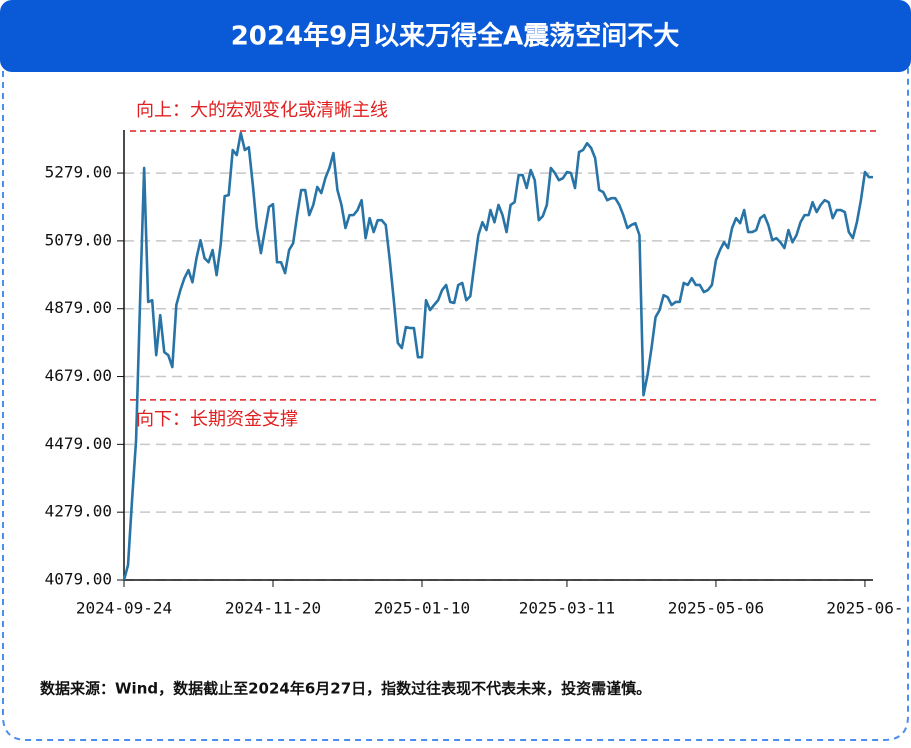  Describe the element at coordinates (78, 307) in the screenshot. I see `y-tick-label: 4879.00` at that location.